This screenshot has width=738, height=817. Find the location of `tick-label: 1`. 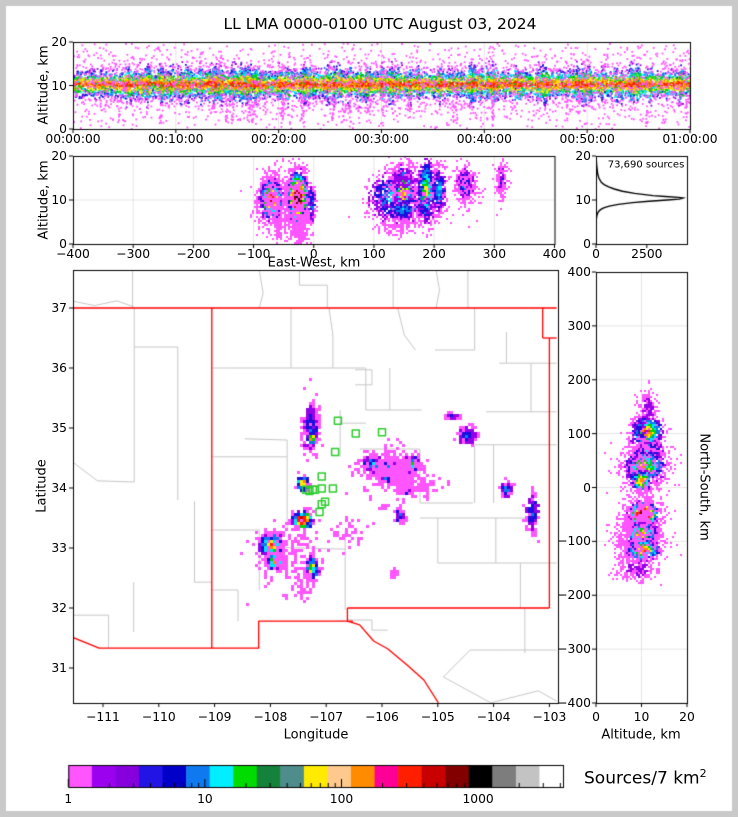

tick-label: 1 is located at coordinates (68, 799).